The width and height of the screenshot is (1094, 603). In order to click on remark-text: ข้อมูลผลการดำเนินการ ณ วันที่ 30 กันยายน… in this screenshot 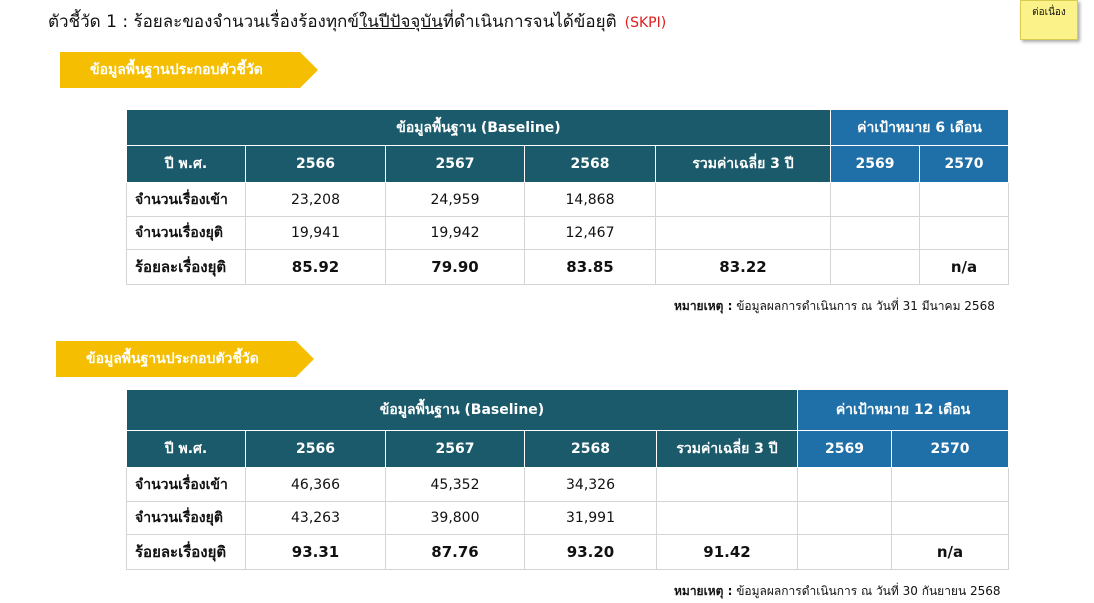, I will do `click(866, 591)`.